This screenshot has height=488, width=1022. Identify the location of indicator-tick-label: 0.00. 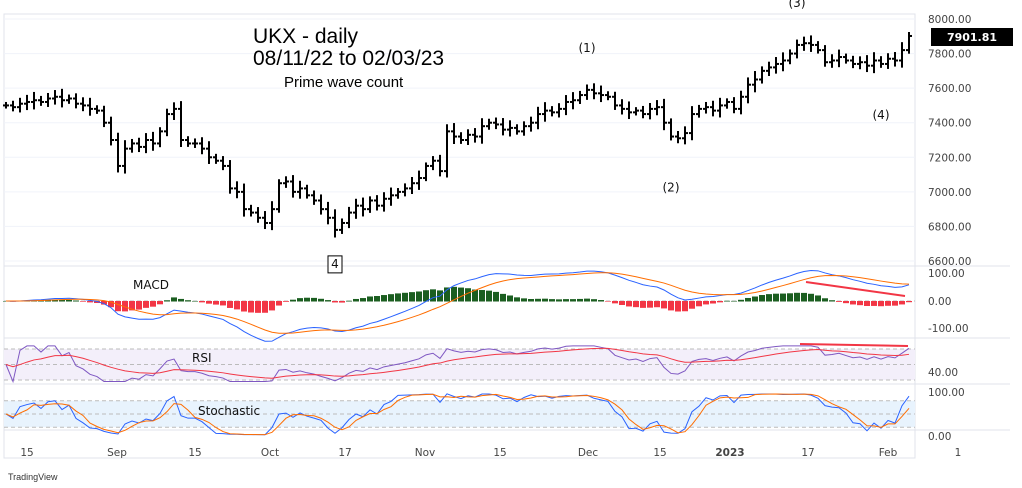
(939, 302).